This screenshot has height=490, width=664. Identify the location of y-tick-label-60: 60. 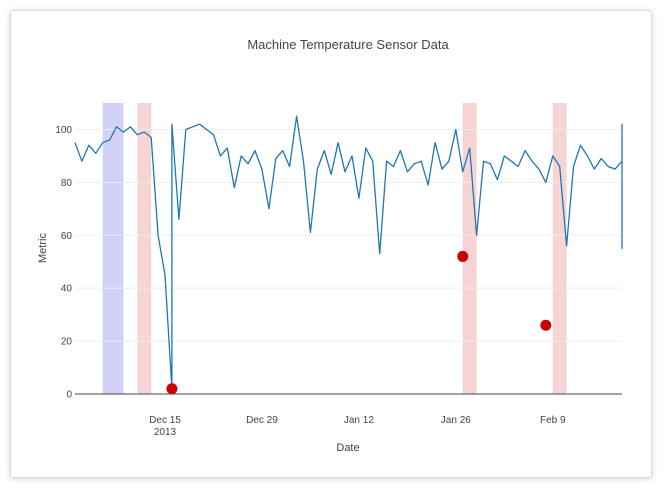
(67, 236).